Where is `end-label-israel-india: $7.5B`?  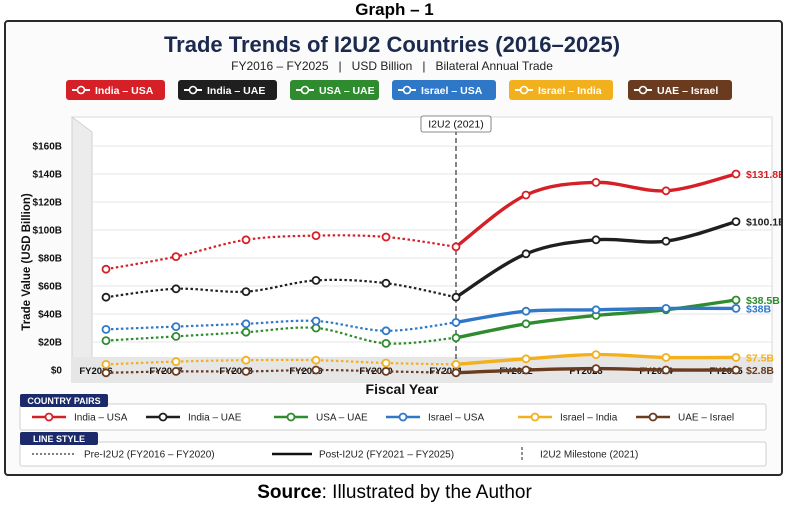 end-label-israel-india: $7.5B is located at coordinates (760, 358).